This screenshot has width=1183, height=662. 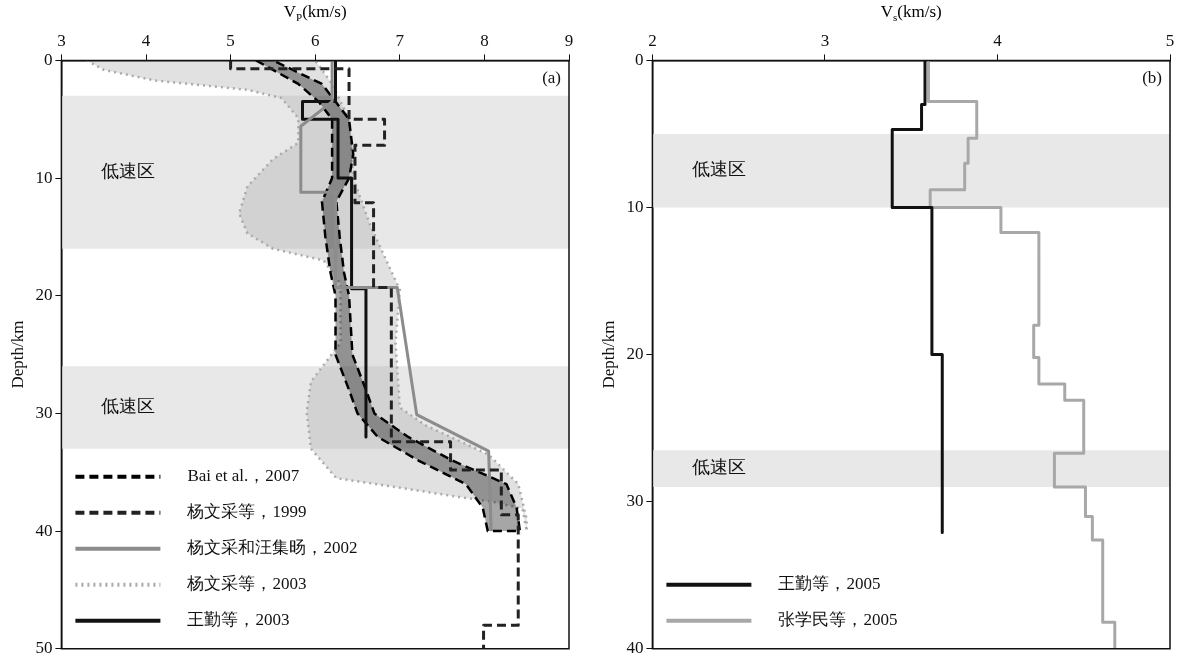 I want to click on x-axis-title: V$_{P}$(km/s), so click(x=315, y=13).